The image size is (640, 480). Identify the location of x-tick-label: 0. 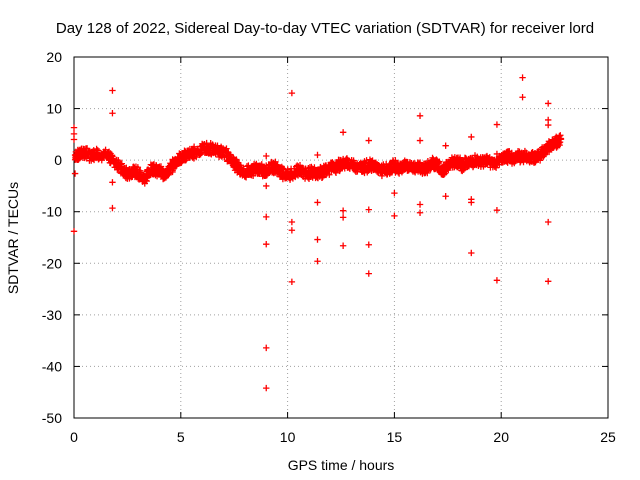
(74, 437).